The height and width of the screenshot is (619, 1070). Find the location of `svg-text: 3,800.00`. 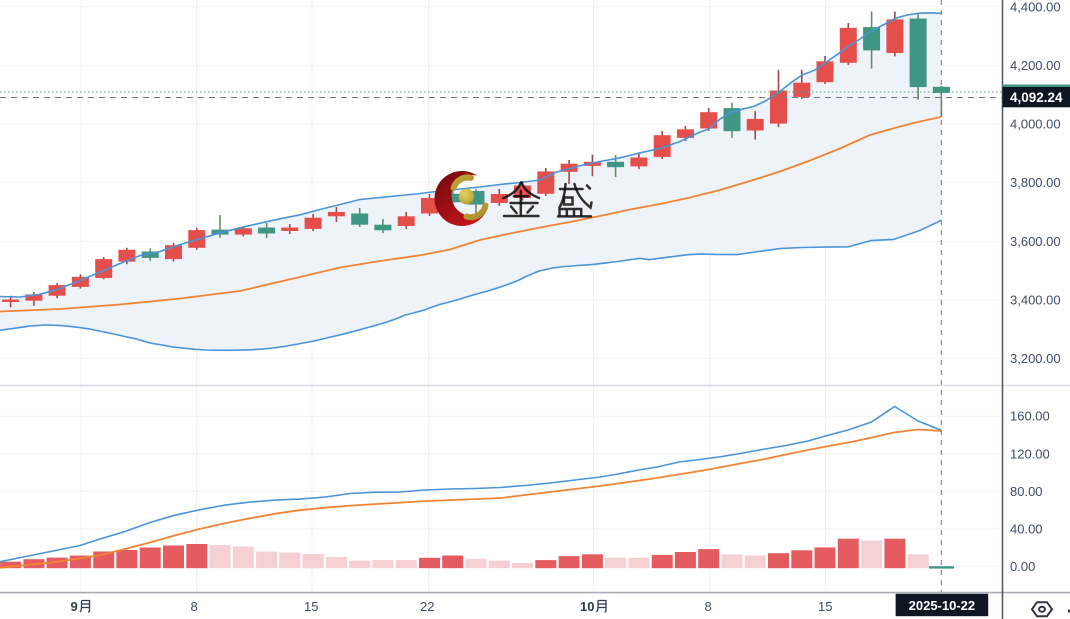

svg-text: 3,800.00 is located at coordinates (1035, 182).